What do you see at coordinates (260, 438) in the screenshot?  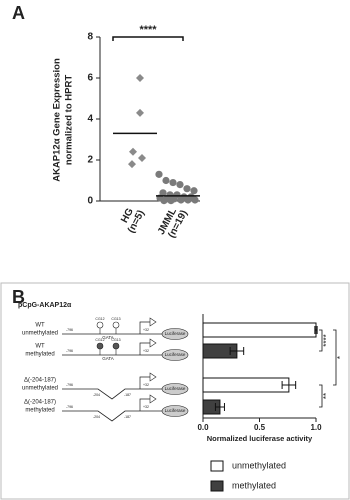 I see `x-axis-label: Normalized luciferase activity` at bounding box center [260, 438].